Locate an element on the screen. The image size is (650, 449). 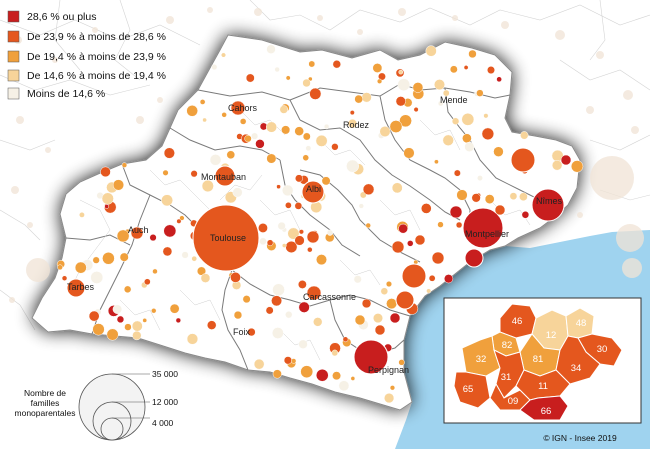
city-label-cahors: Cahors is located at coordinates (243, 108).